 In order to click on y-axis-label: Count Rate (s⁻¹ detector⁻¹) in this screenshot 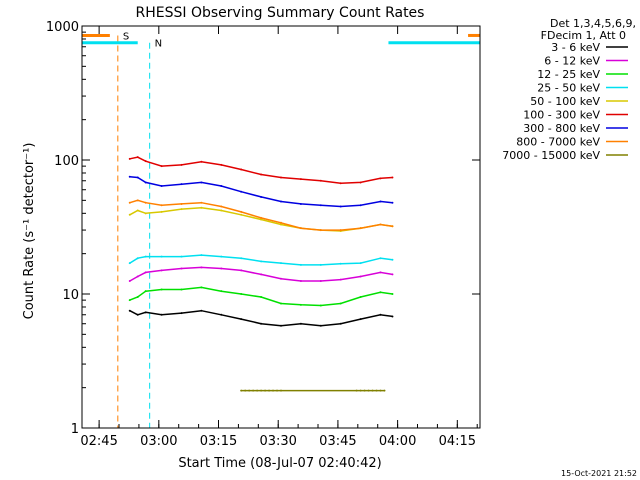, I will do `click(29, 231)`.